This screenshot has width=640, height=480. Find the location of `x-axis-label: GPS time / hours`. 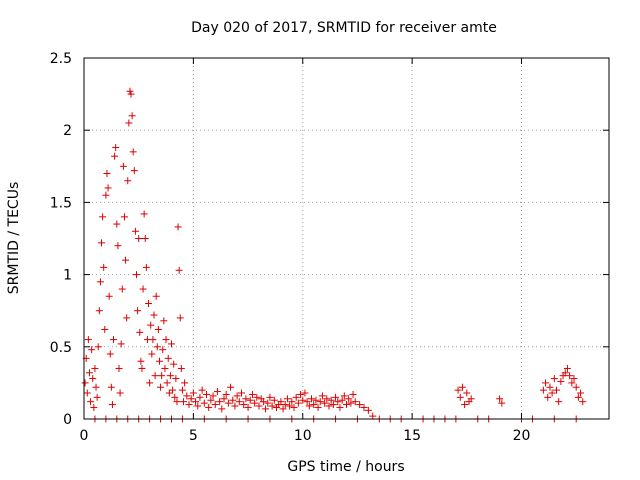

x-axis-label: GPS time / hours is located at coordinates (345, 467).